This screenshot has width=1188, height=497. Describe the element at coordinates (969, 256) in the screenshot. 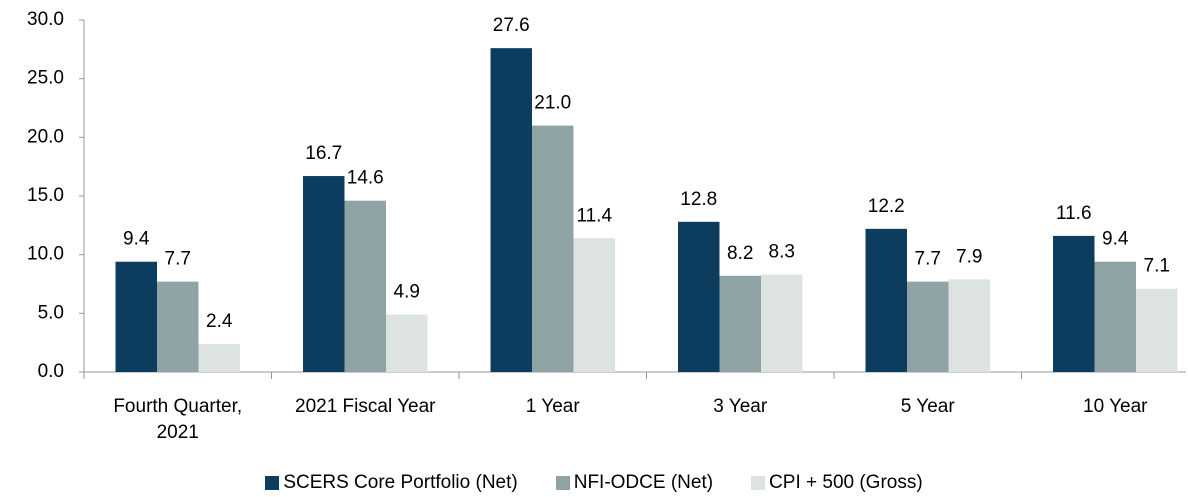

I see `data-label: 7.9` at that location.